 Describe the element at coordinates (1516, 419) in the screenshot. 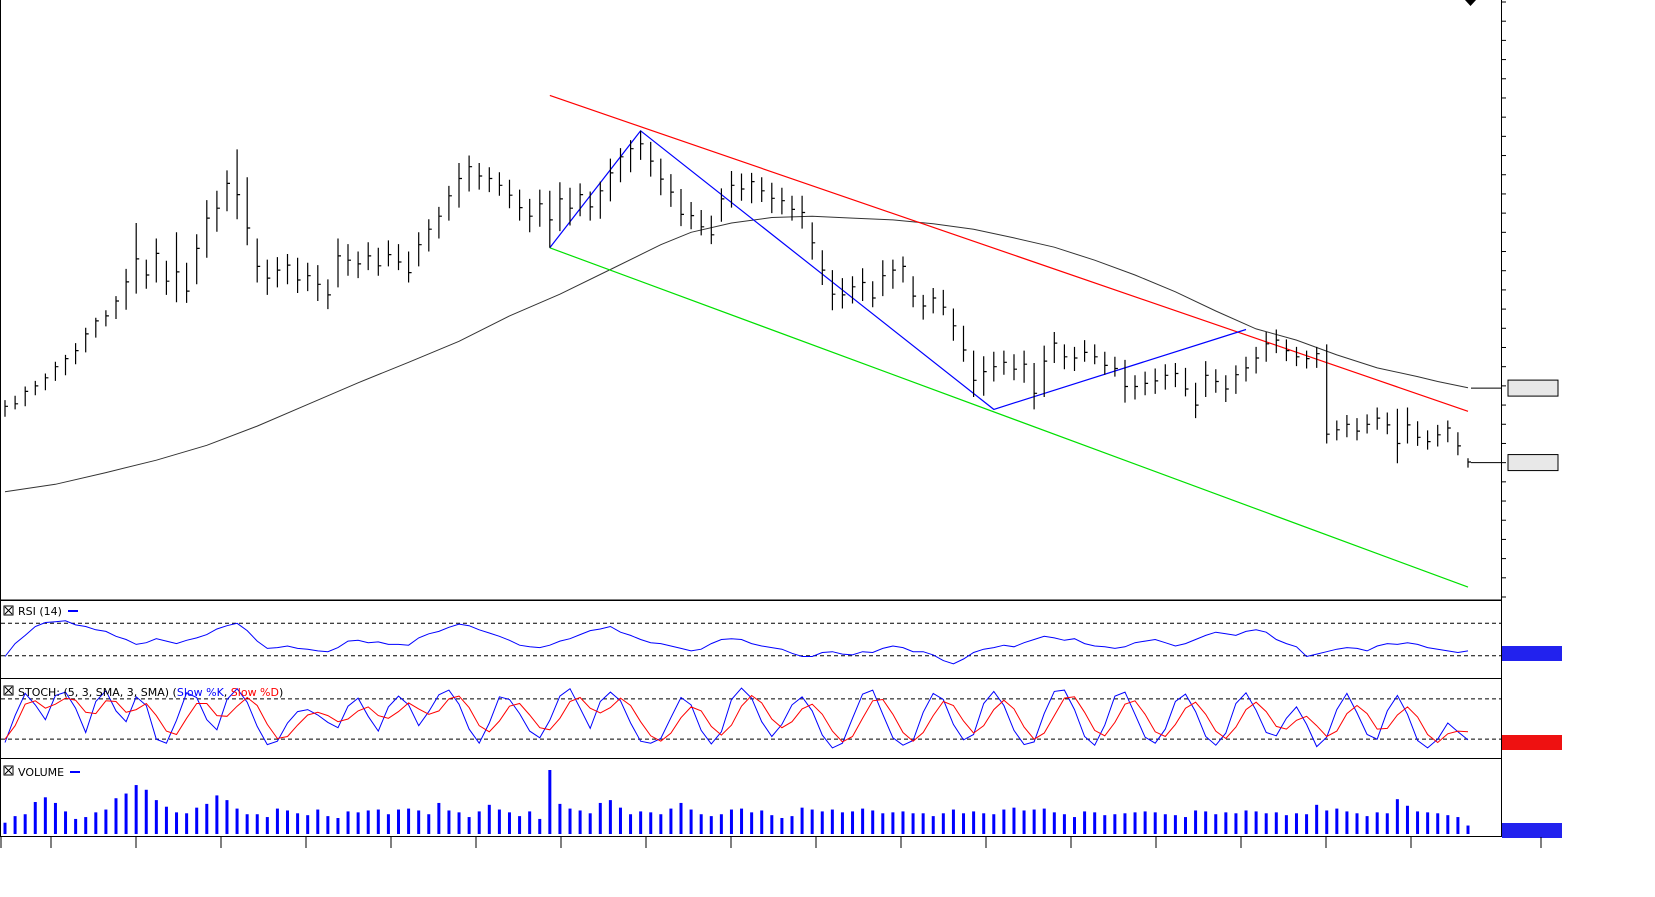

I see `price-axis` at that location.